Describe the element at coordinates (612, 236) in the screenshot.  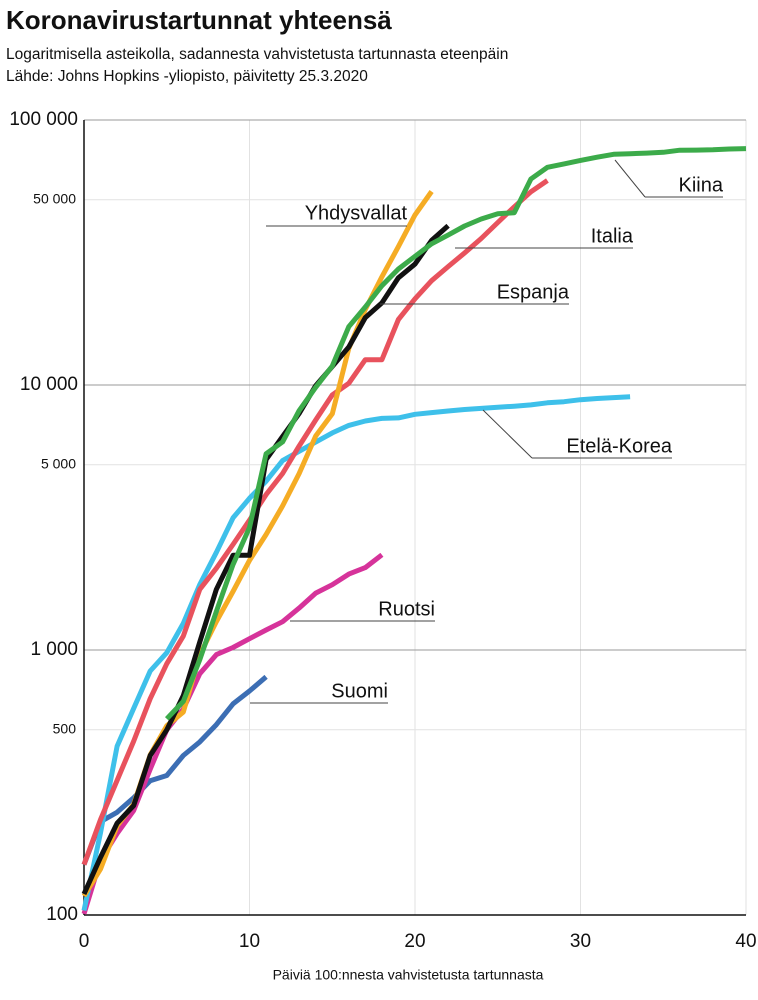
I see `series-label: Italia` at that location.